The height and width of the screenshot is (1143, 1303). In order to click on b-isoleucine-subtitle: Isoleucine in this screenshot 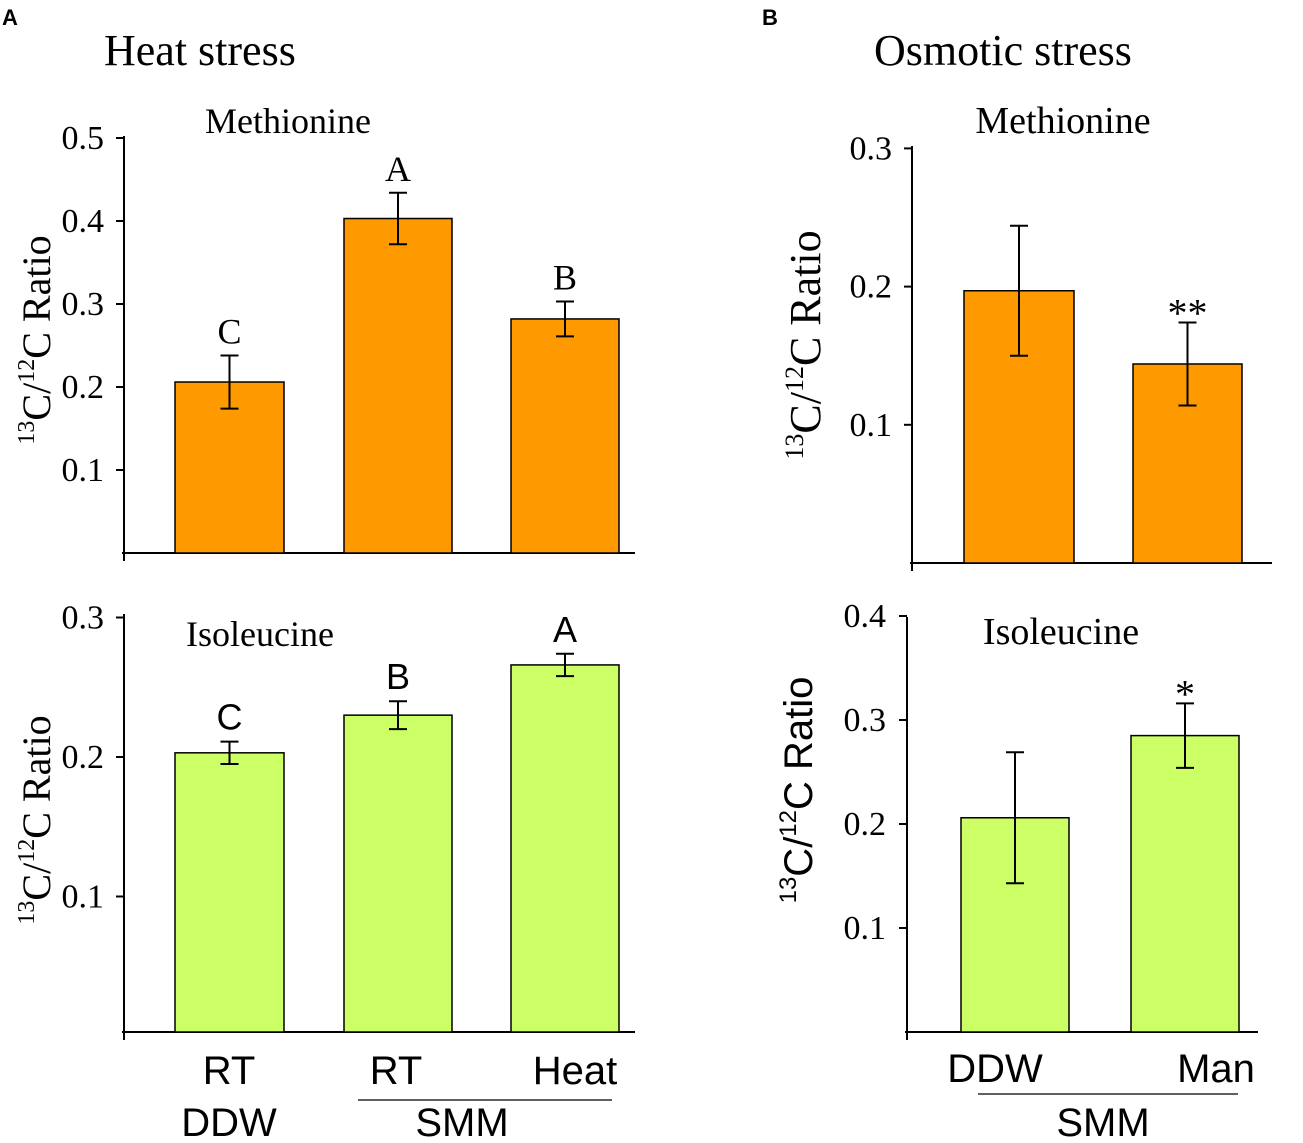, I will do `click(1061, 632)`.